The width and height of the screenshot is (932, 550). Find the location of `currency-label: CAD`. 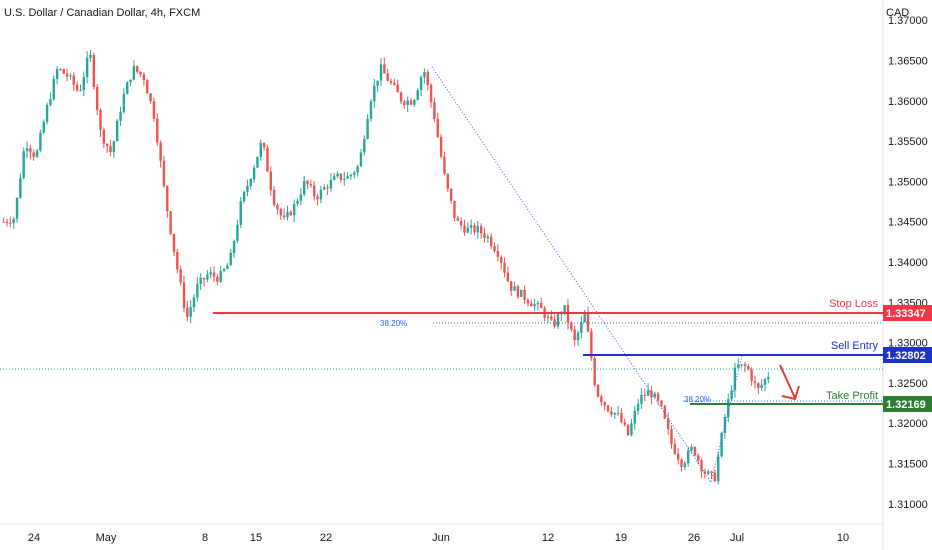

currency-label: CAD is located at coordinates (897, 13).